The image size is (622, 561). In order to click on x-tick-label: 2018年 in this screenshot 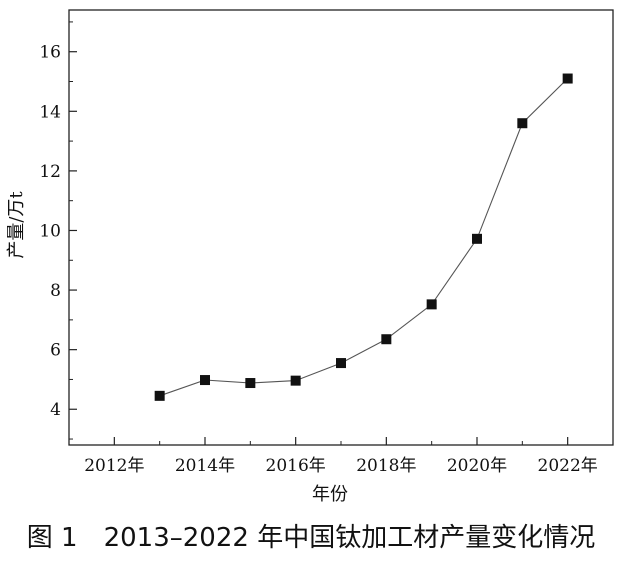, I will do `click(386, 466)`.